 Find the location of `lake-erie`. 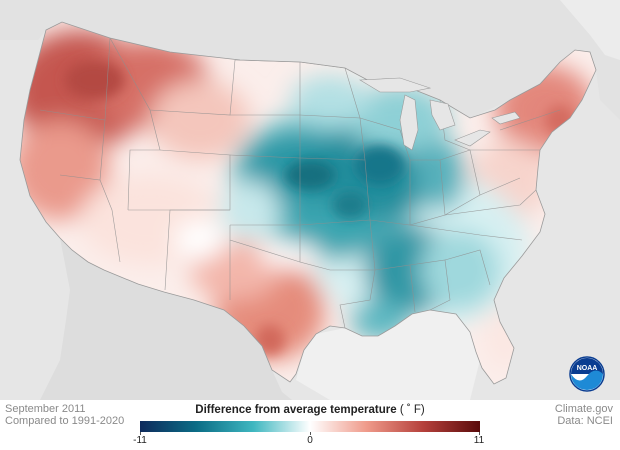

lake-erie is located at coordinates (472, 138).